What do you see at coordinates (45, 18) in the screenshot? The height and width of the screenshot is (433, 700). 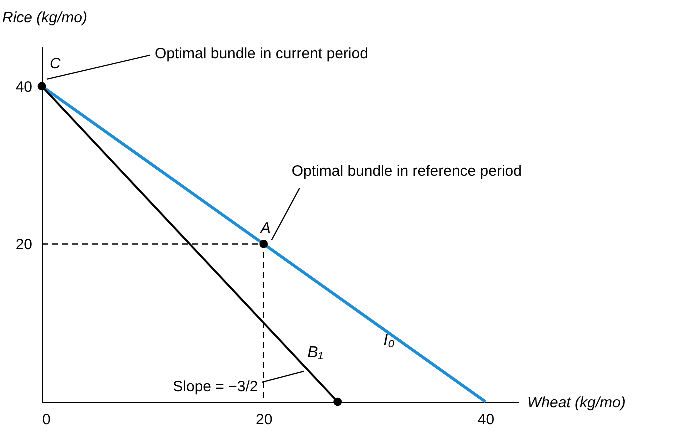 I see `y-axis-title: Rice (kg/mo)` at bounding box center [45, 18].